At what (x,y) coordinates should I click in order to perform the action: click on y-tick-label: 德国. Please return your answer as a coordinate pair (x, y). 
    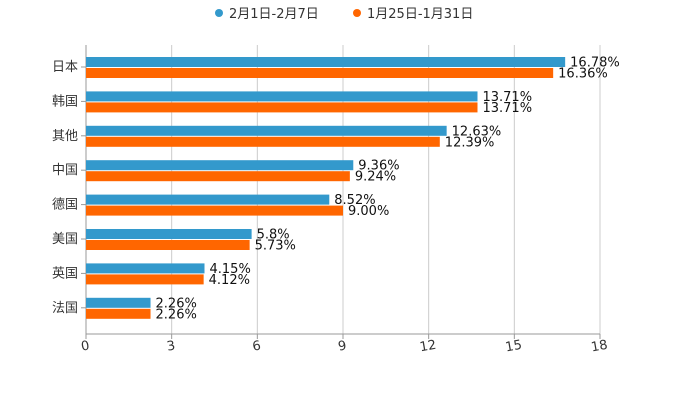
    Looking at the image, I should click on (65, 205).